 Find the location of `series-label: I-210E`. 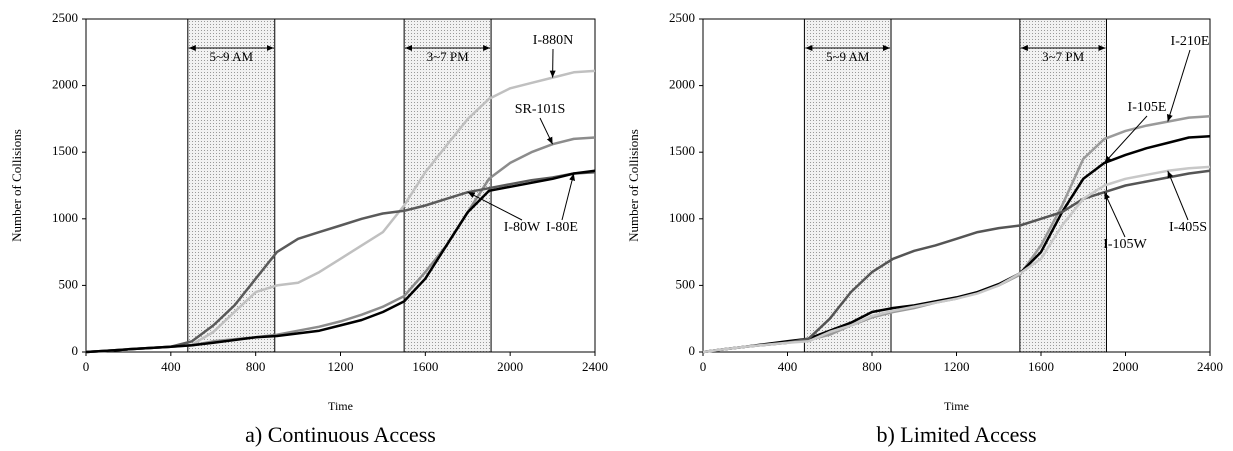

series-label: I-210E is located at coordinates (1190, 41).